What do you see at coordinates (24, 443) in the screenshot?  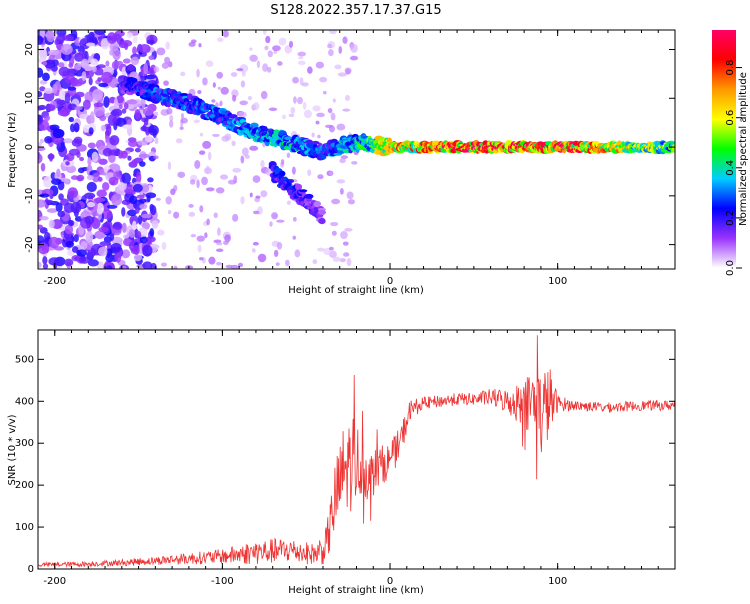 I see `y-tick-label: 300` at bounding box center [24, 443].